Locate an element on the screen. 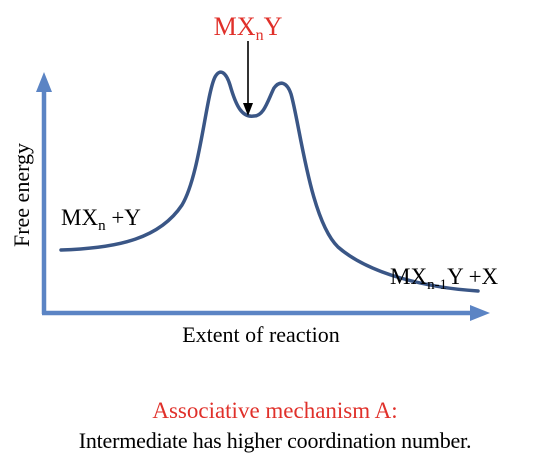  intermediate-label-sub: n is located at coordinates (260, 35).